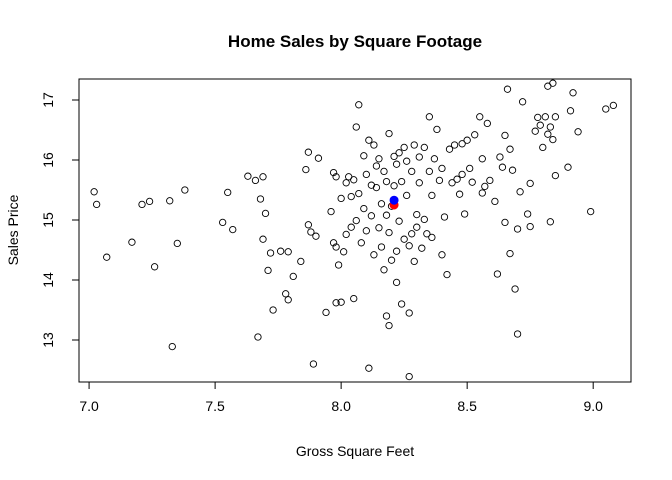 The height and width of the screenshot is (480, 672). I want to click on x-tick-label: 9.0, so click(593, 406).